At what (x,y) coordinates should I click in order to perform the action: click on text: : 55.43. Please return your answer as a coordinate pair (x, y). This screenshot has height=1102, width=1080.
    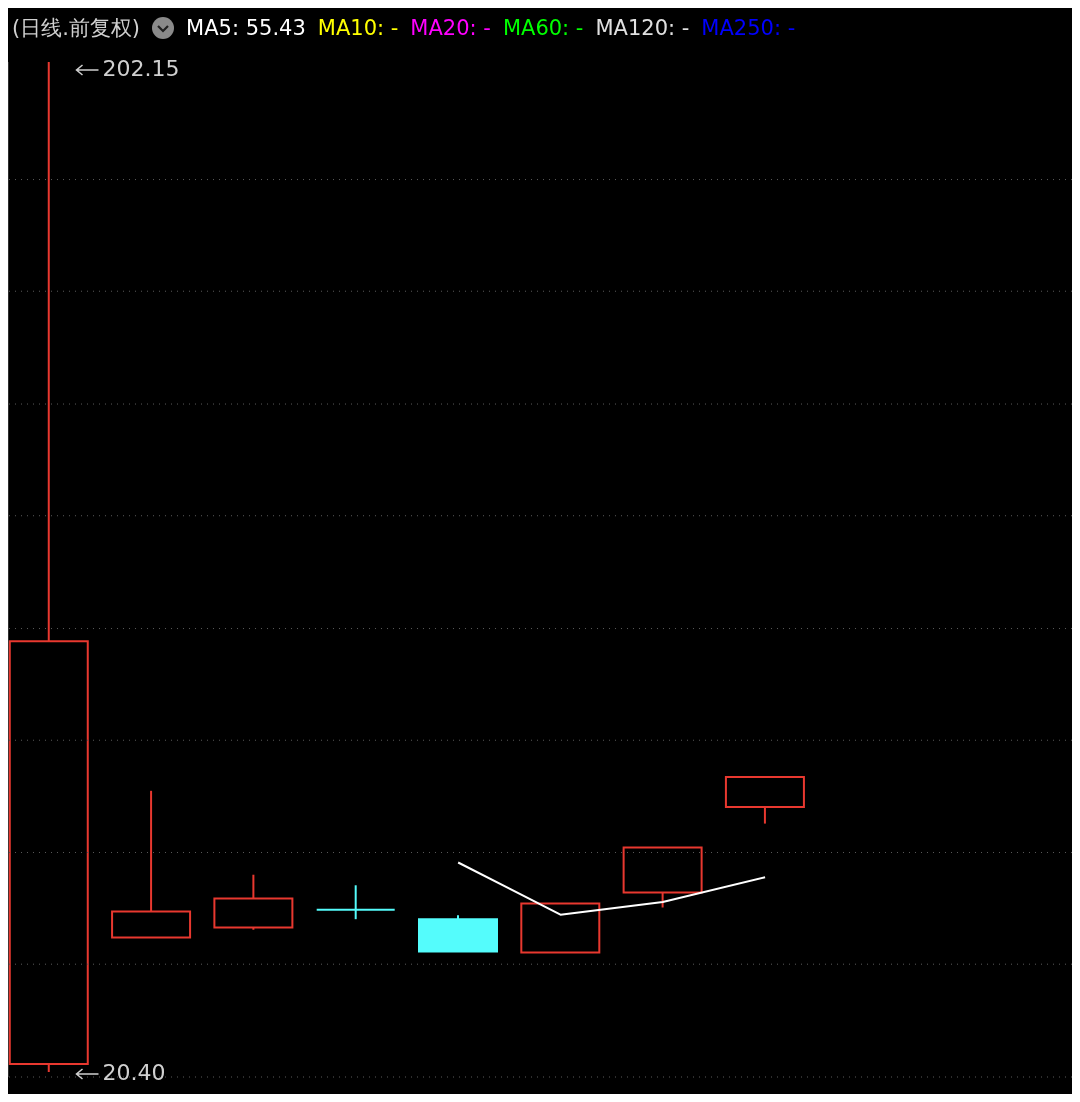
    Looking at the image, I should click on (268, 28).